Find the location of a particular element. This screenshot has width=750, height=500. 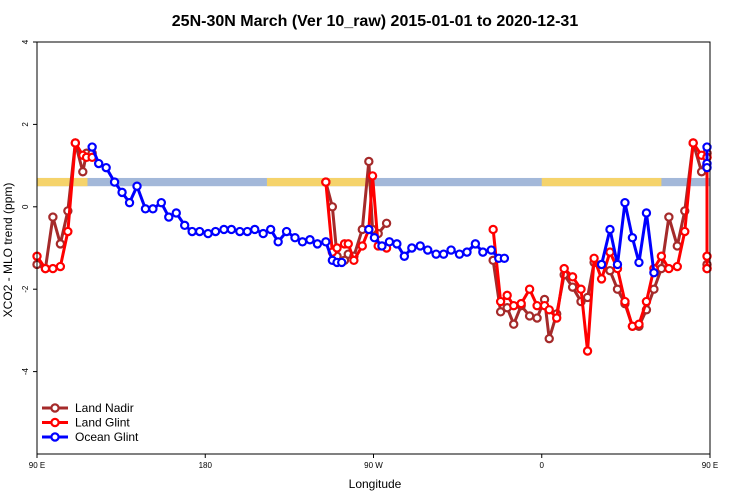

y-tick-label: -4 is located at coordinates (25, 371).